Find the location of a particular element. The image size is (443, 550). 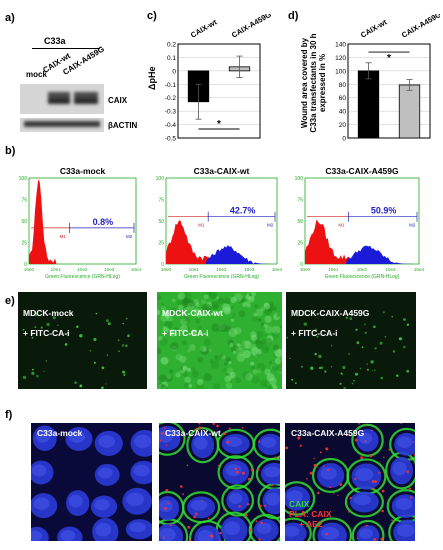

gate-label-m2: M2 is located at coordinates (412, 225).